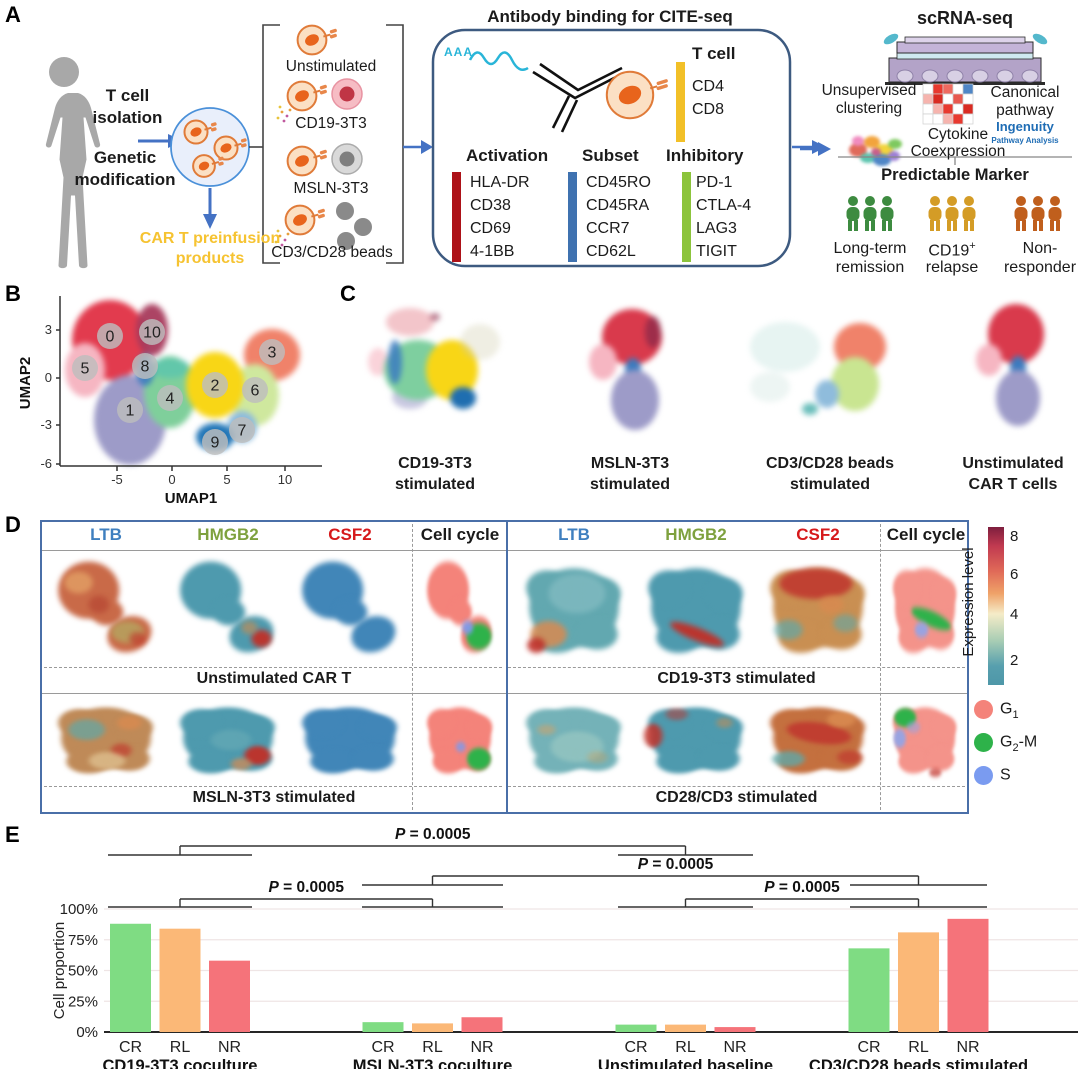 The height and width of the screenshot is (1069, 1080). What do you see at coordinates (83, 971) in the screenshot?
I see `y-tick-label: 50%` at bounding box center [83, 971].